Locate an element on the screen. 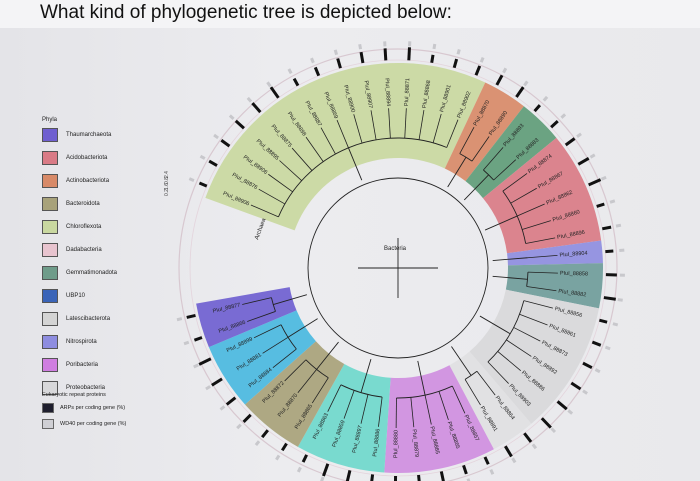  archaea-label: Archaea is located at coordinates (261, 229).